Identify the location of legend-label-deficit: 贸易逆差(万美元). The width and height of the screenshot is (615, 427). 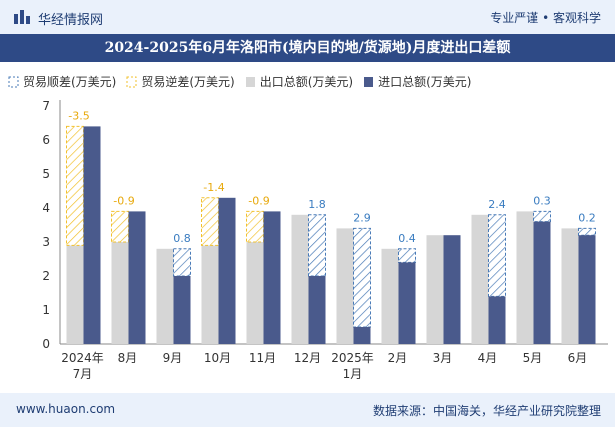
(188, 82).